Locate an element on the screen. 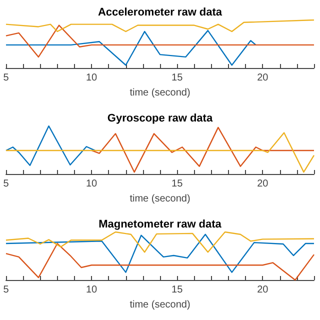  chart-title: Gyroscope raw data is located at coordinates (160, 118).